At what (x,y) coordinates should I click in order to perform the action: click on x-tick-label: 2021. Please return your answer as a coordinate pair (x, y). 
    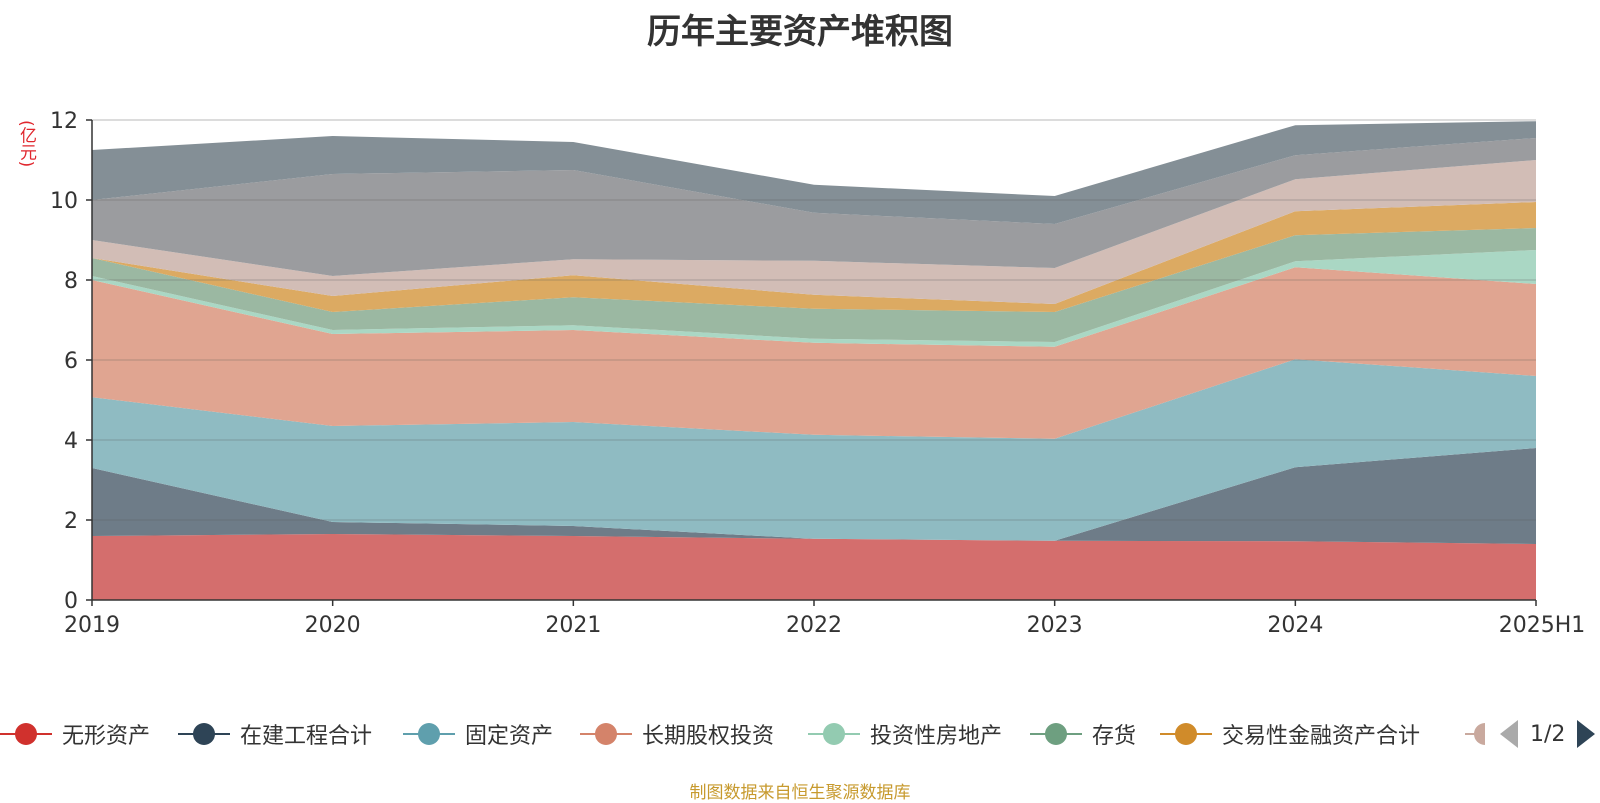
    Looking at the image, I should click on (573, 625).